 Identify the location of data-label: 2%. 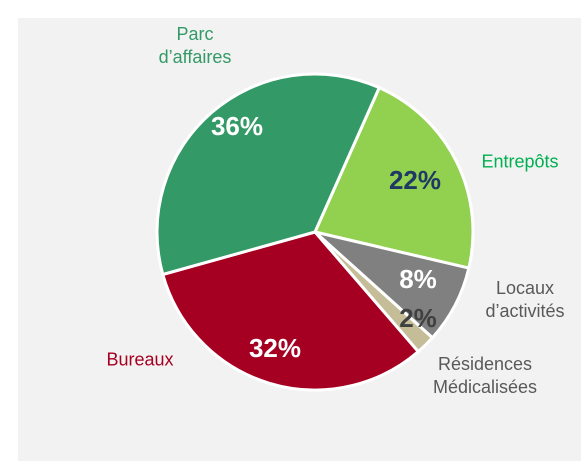
(418, 318).